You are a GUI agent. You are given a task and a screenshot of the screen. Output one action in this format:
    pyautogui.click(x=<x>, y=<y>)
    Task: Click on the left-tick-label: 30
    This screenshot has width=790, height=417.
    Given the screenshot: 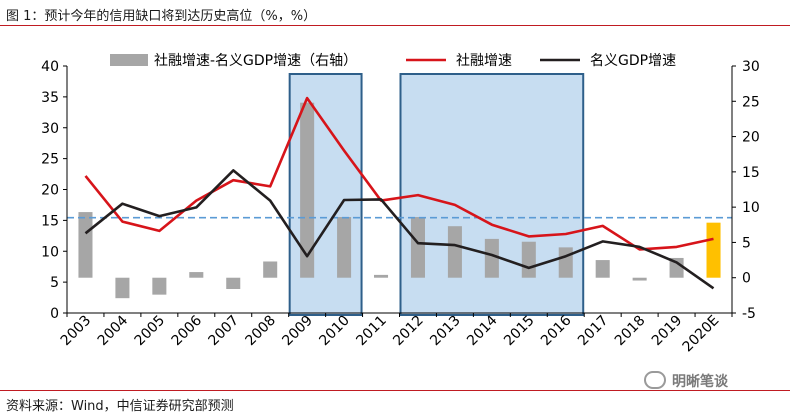 What is the action you would take?
    pyautogui.click(x=50, y=129)
    